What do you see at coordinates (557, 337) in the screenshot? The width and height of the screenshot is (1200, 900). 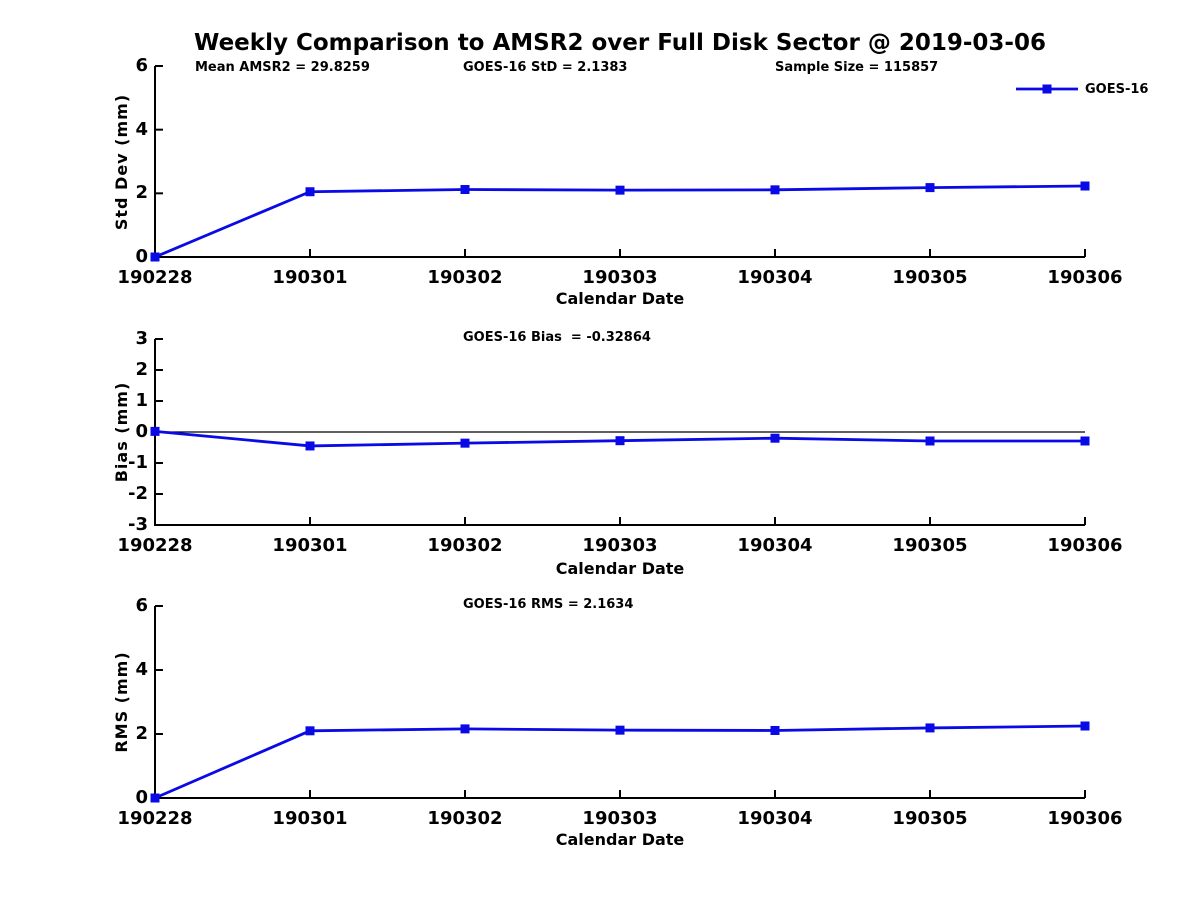 I see `annotation-goes16-bias: GOES-16 Bias = -0.32864` at bounding box center [557, 337].